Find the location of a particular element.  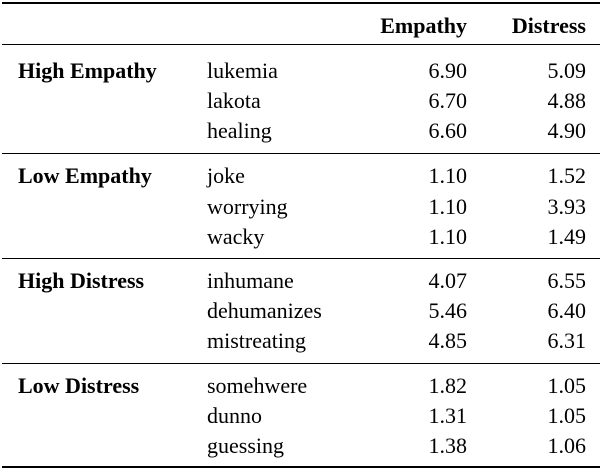

distress-cell: 5.09 is located at coordinates (567, 70).